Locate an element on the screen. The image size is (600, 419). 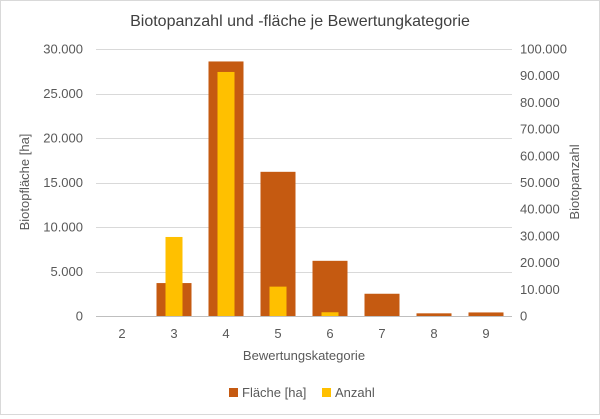
legend-swatch-count is located at coordinates (326, 392).